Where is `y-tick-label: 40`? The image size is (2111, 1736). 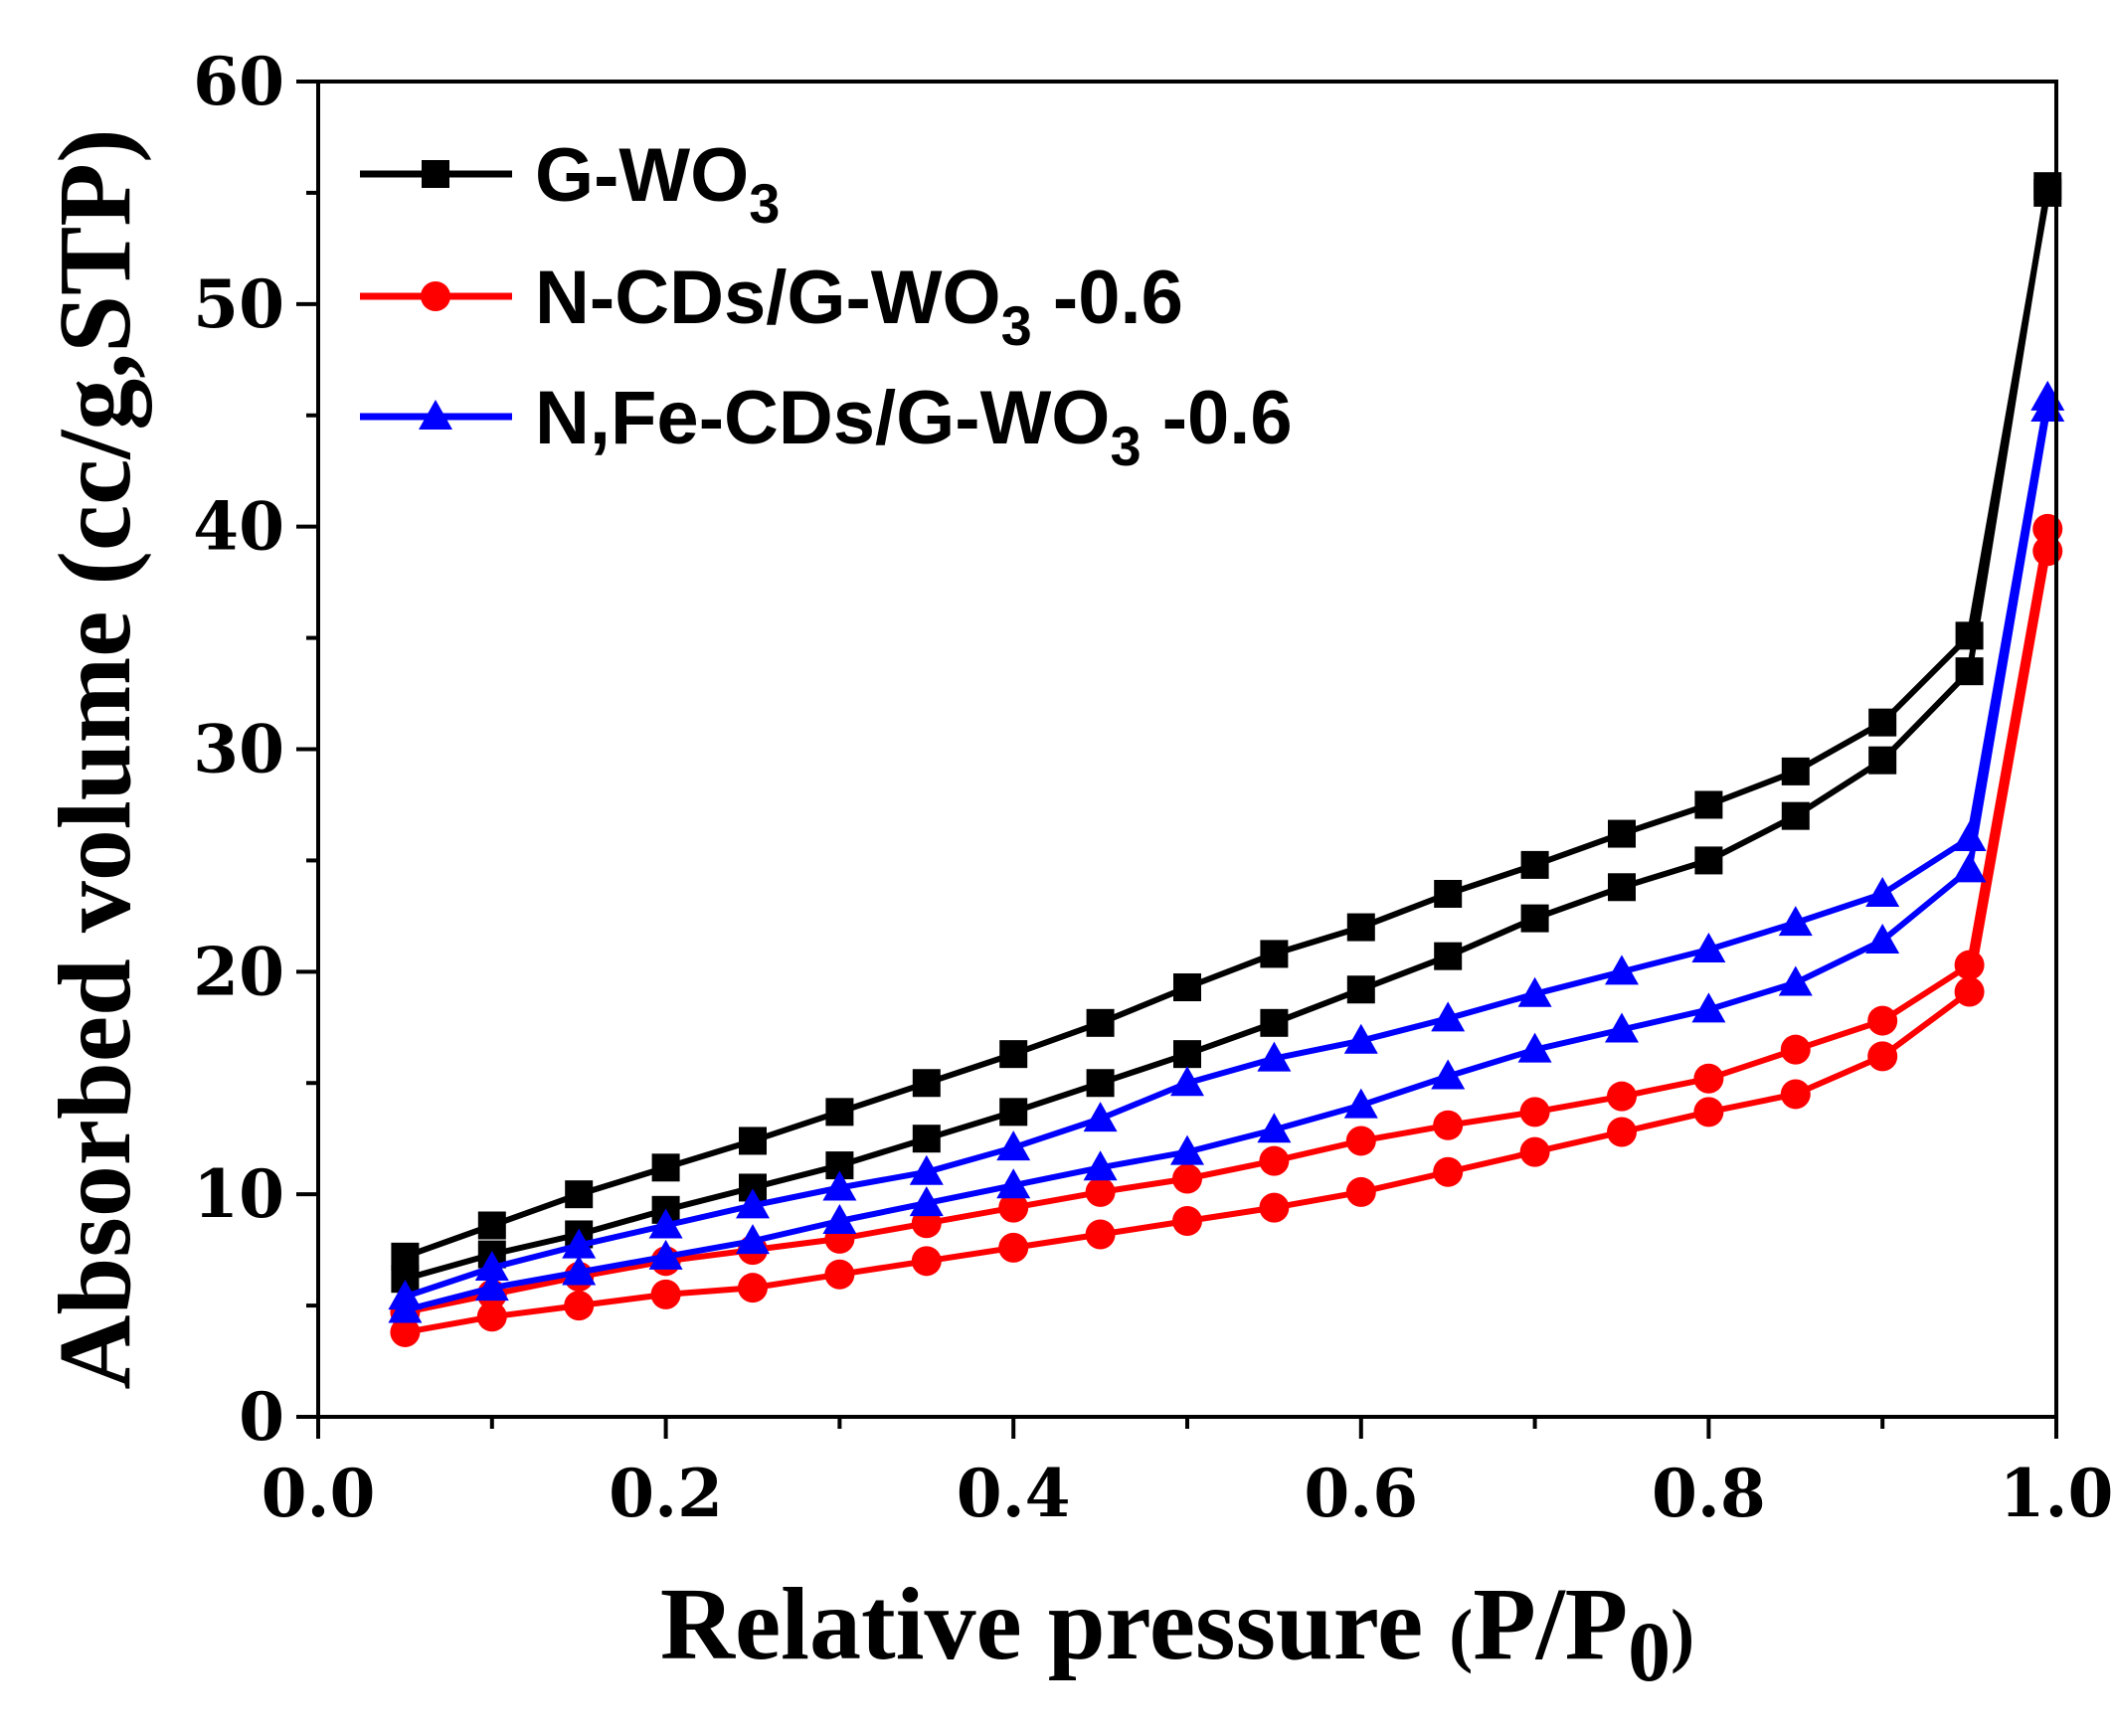 y-tick-label: 40 is located at coordinates (238, 527).